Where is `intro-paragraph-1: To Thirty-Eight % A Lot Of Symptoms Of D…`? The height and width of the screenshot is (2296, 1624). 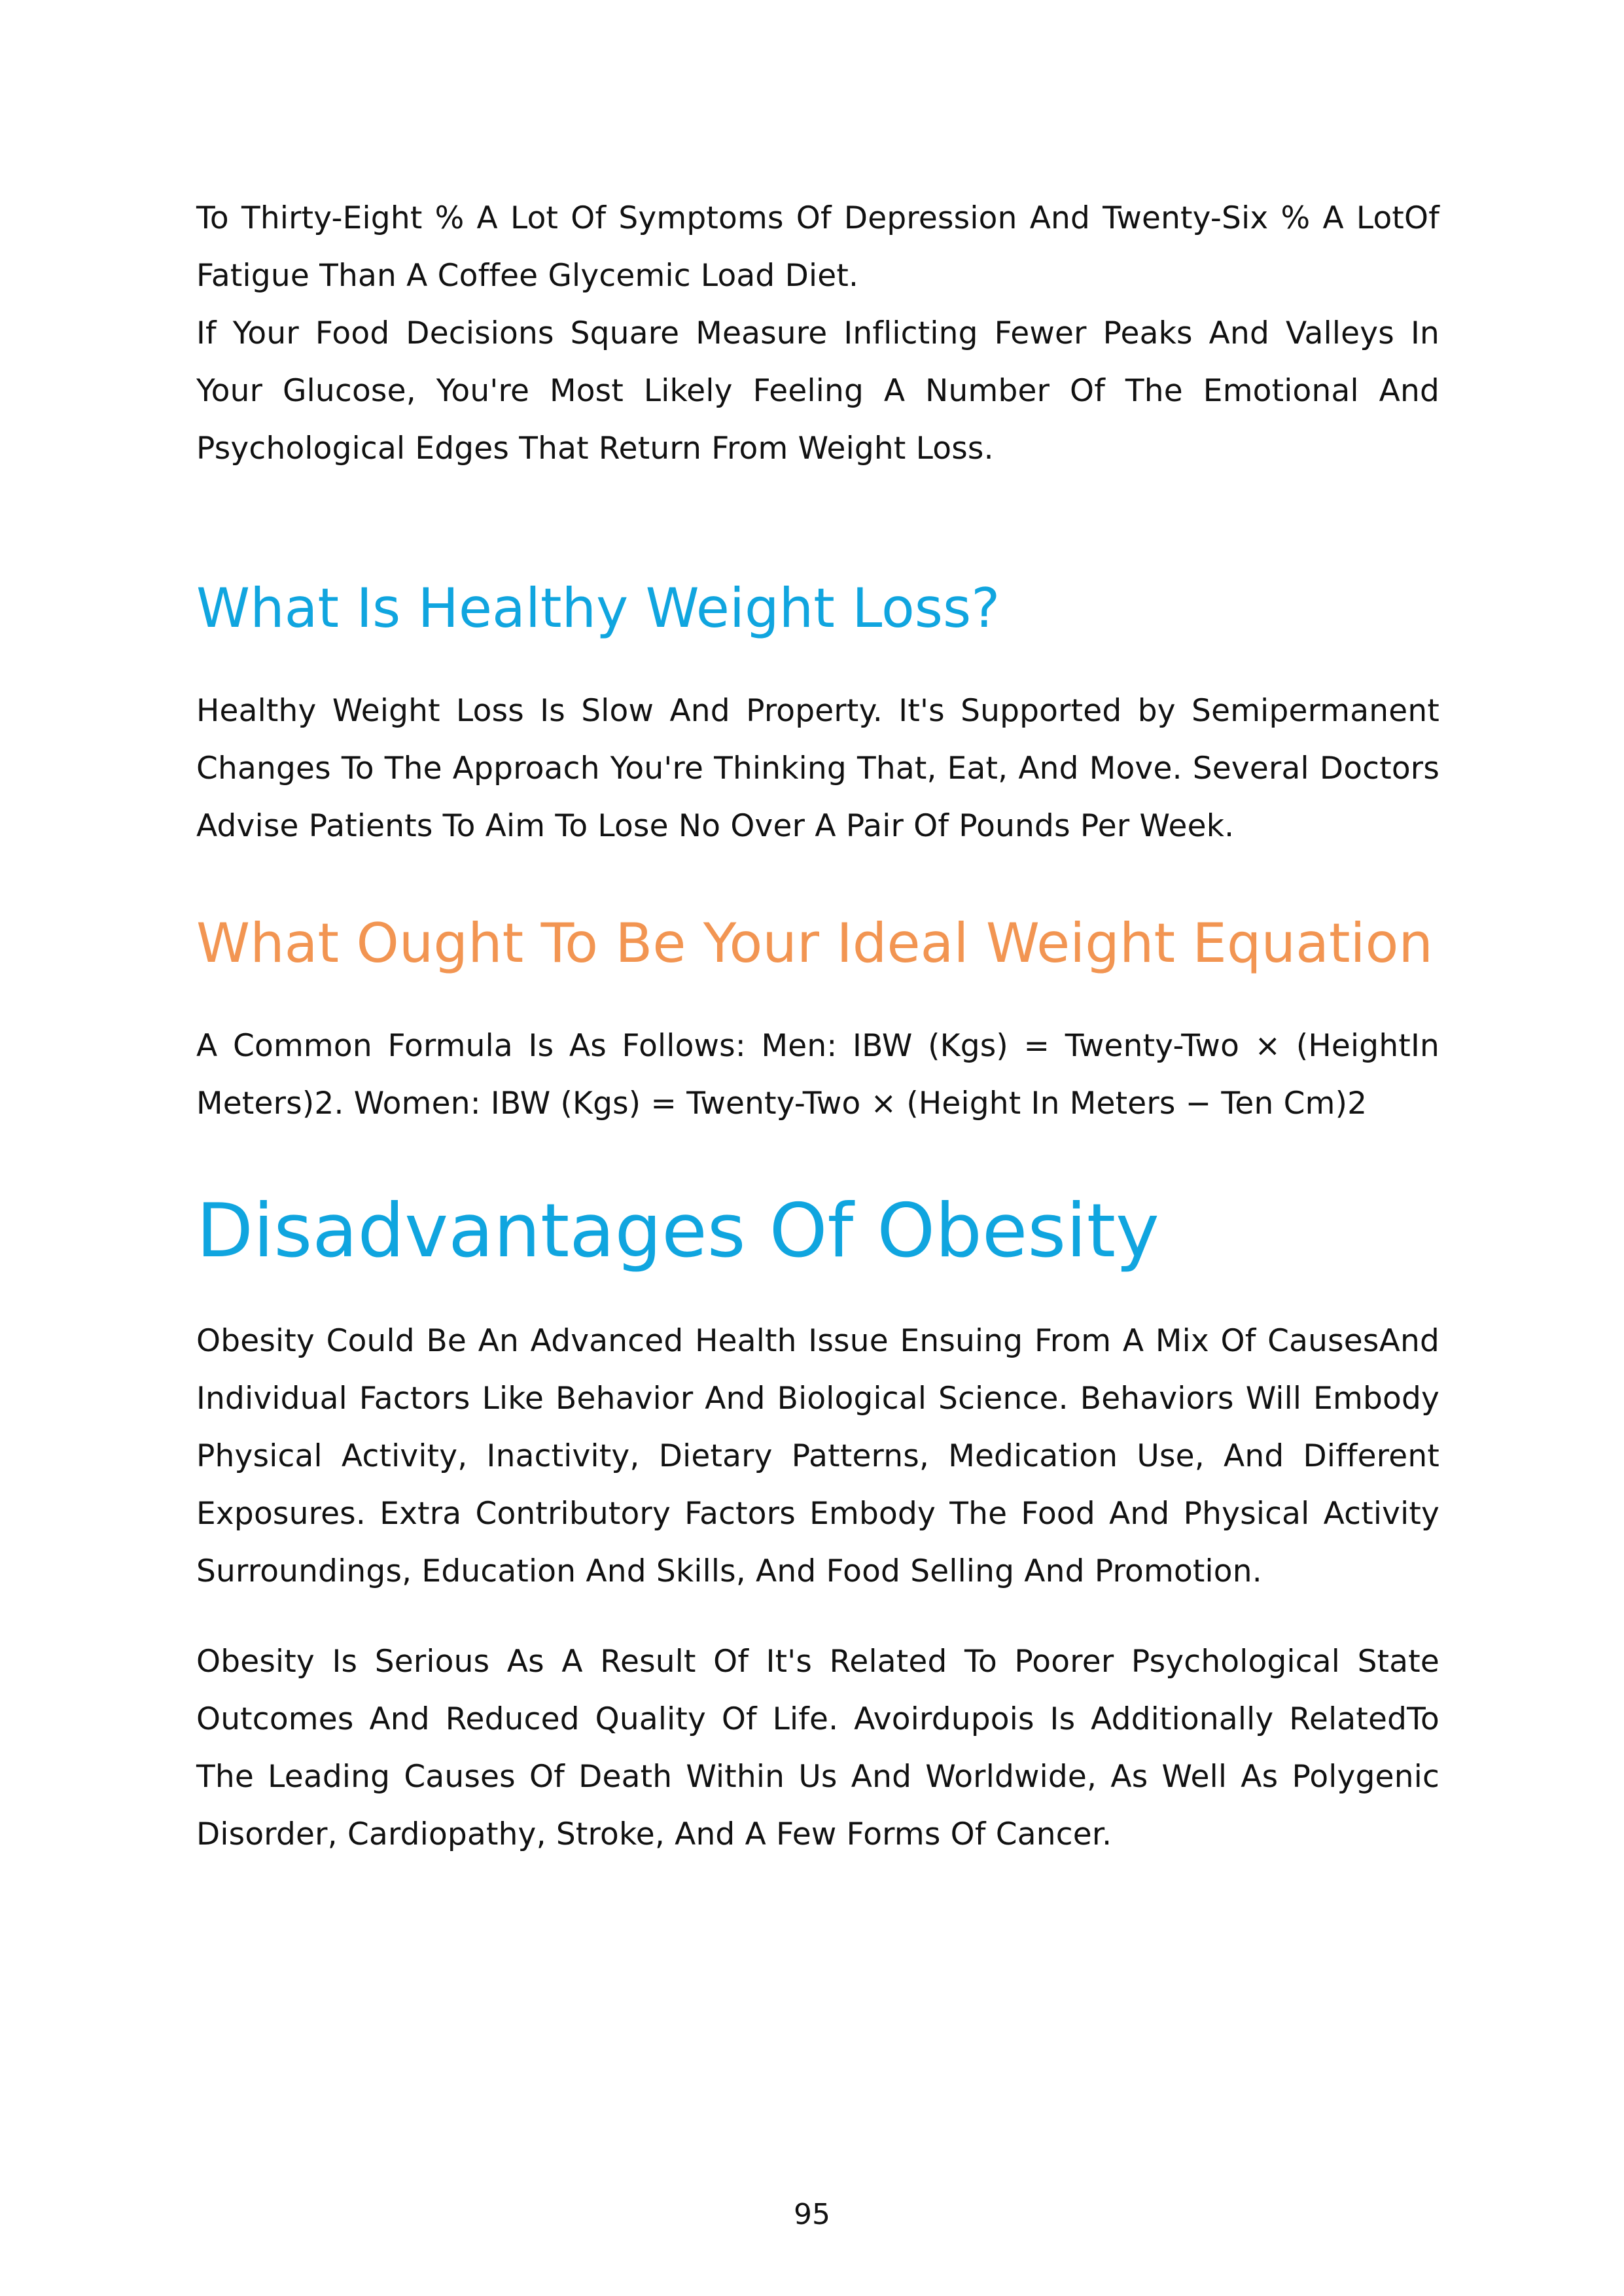 intro-paragraph-1: To Thirty-Eight % A Lot Of Symptoms Of D… is located at coordinates (817, 247).